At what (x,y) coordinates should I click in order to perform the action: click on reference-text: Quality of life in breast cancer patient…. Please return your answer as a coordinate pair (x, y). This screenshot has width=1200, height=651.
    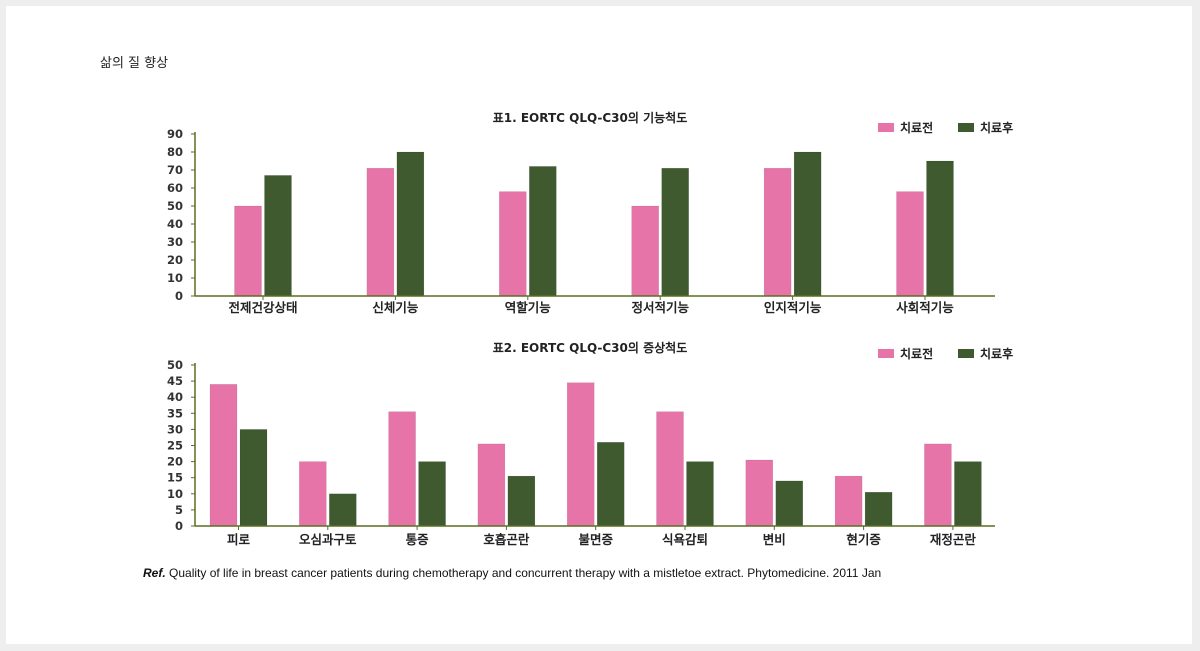
    Looking at the image, I should click on (523, 573).